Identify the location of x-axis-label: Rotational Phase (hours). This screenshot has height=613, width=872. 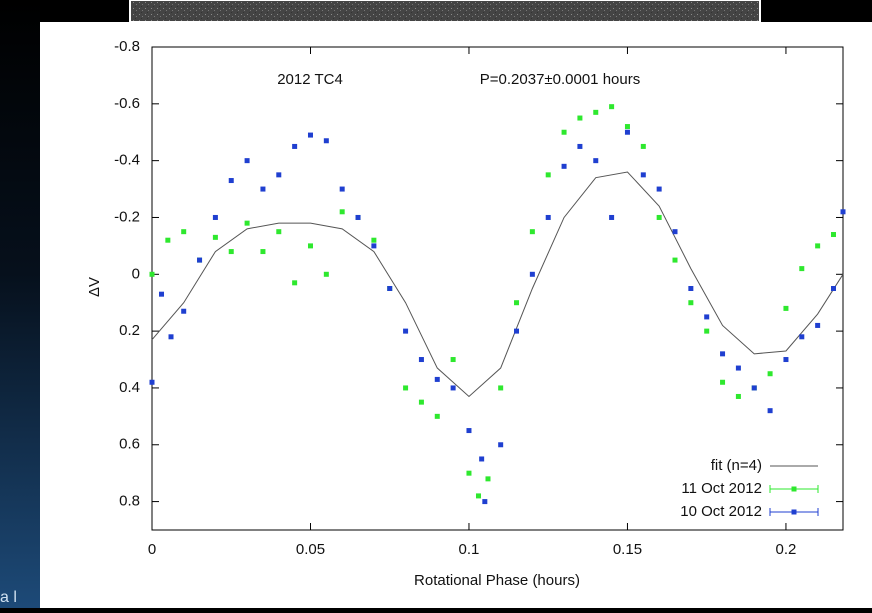
(497, 580).